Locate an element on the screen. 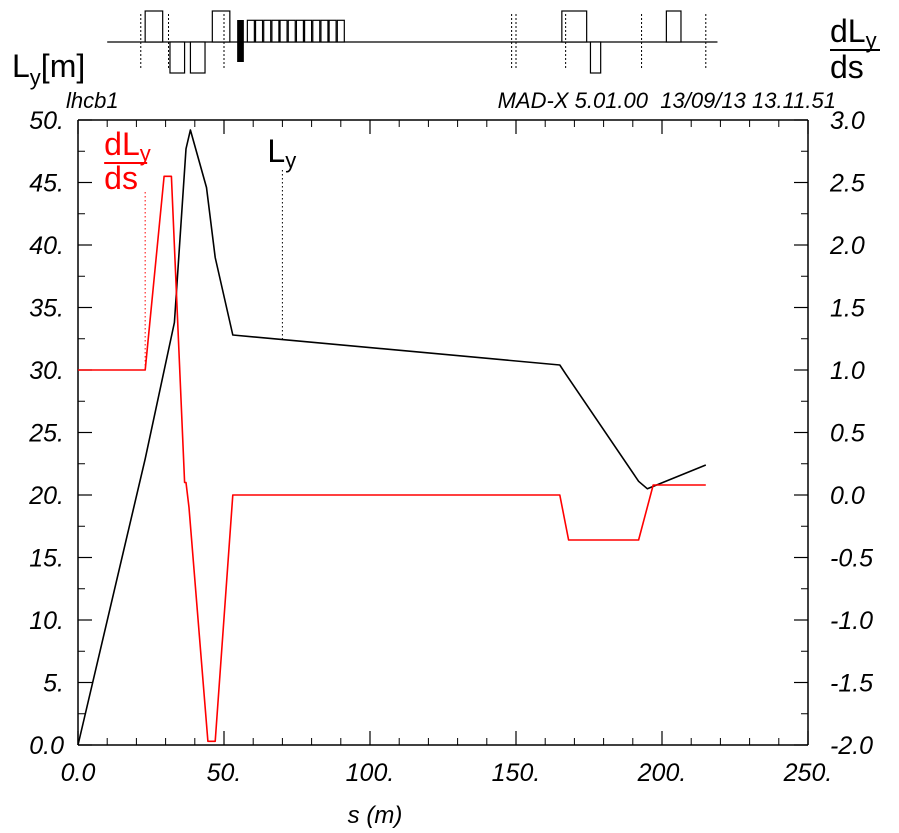 This screenshot has width=899, height=833. y-right-tick-label: 0.0 is located at coordinates (847, 496).